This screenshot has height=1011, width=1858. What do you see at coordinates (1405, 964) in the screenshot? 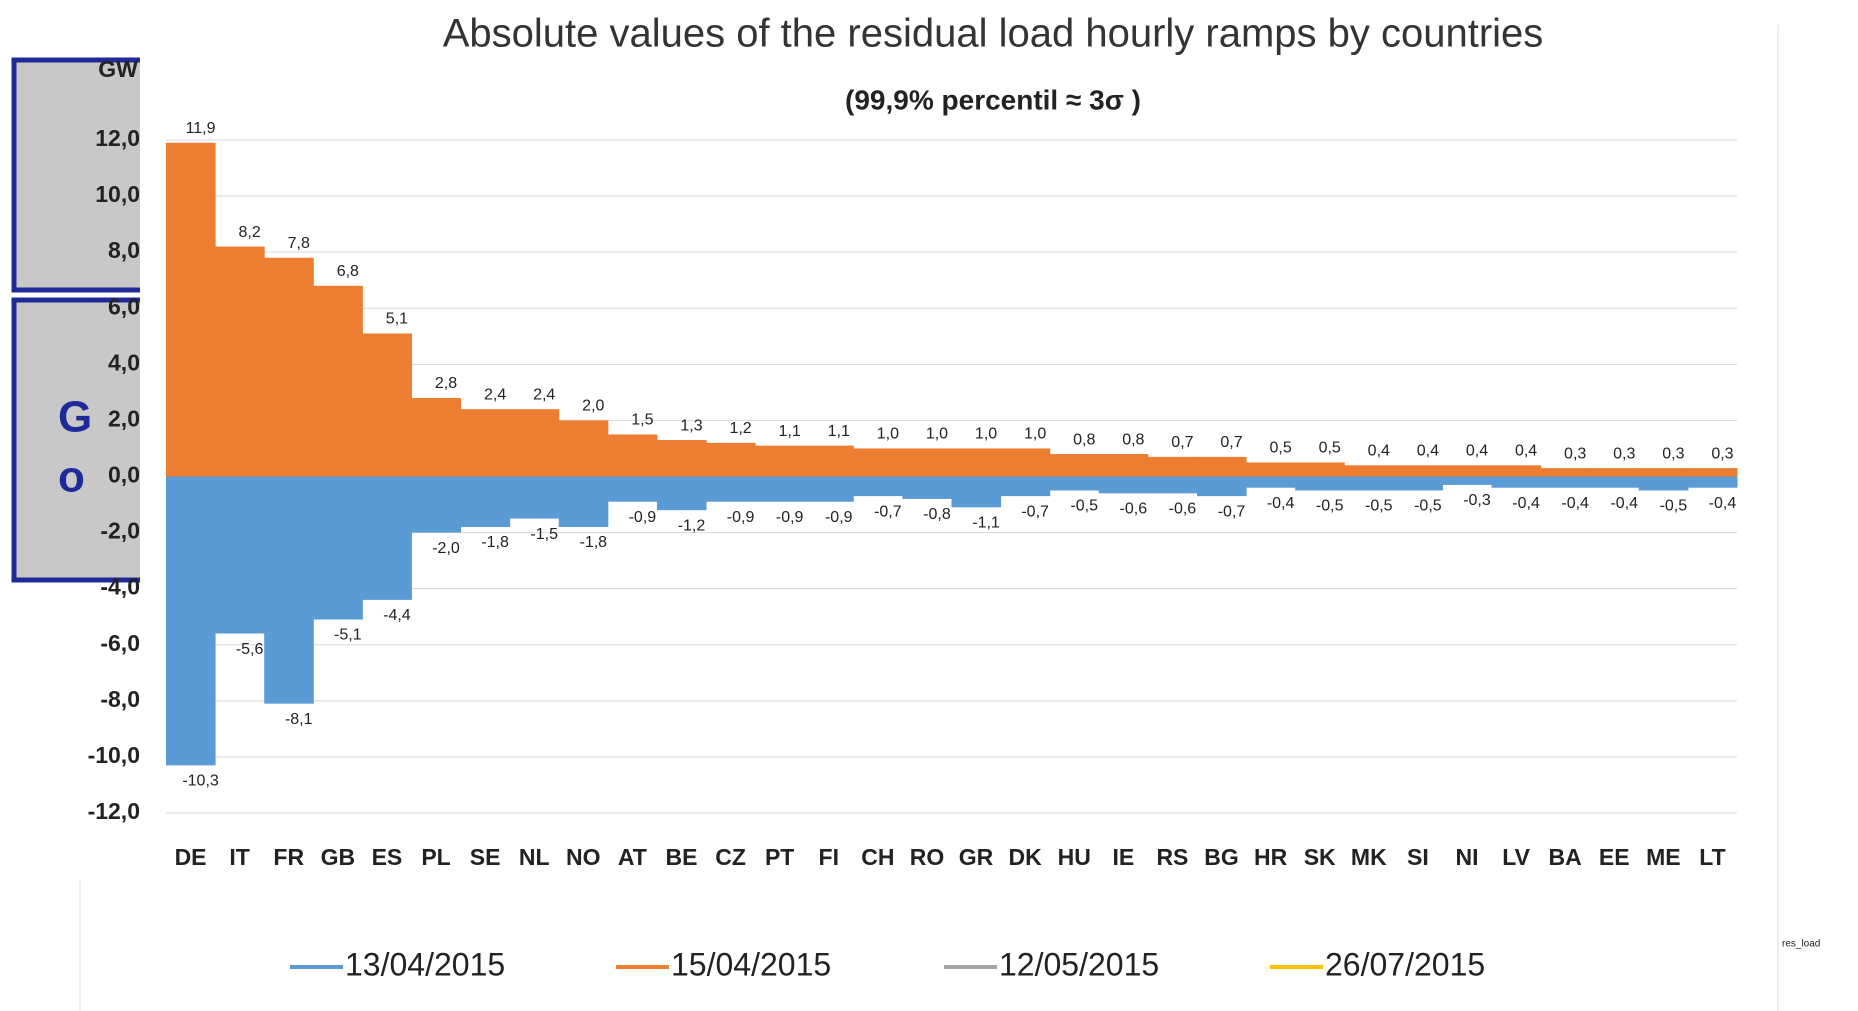
I see `legend-label: 26/07/2015` at bounding box center [1405, 964].